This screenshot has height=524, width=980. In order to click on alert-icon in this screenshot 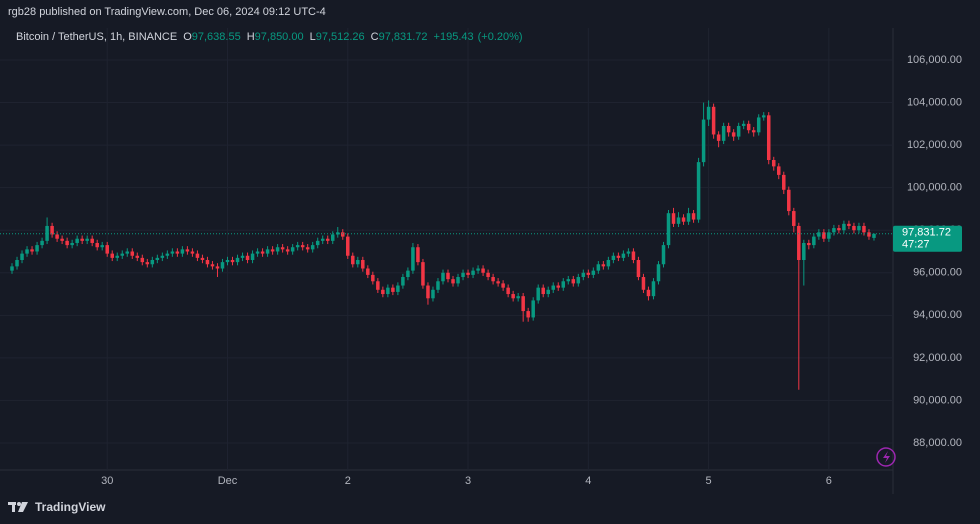, I will do `click(886, 457)`.